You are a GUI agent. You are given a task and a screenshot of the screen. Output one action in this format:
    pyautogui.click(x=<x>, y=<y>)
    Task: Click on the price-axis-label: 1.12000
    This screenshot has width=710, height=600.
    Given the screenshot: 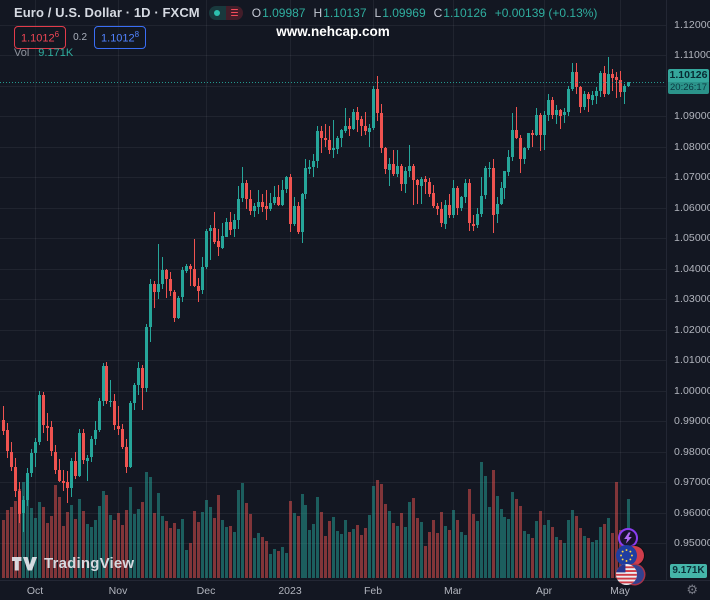 What is the action you would take?
    pyautogui.click(x=692, y=25)
    